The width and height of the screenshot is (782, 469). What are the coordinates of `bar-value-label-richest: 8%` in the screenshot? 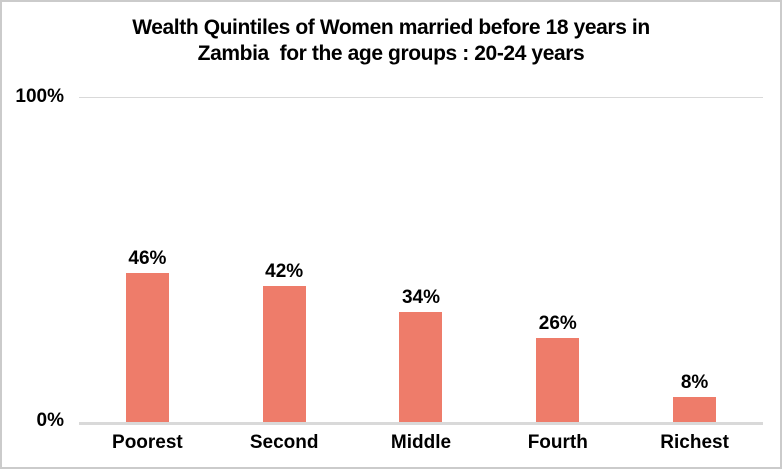 It's located at (694, 382).